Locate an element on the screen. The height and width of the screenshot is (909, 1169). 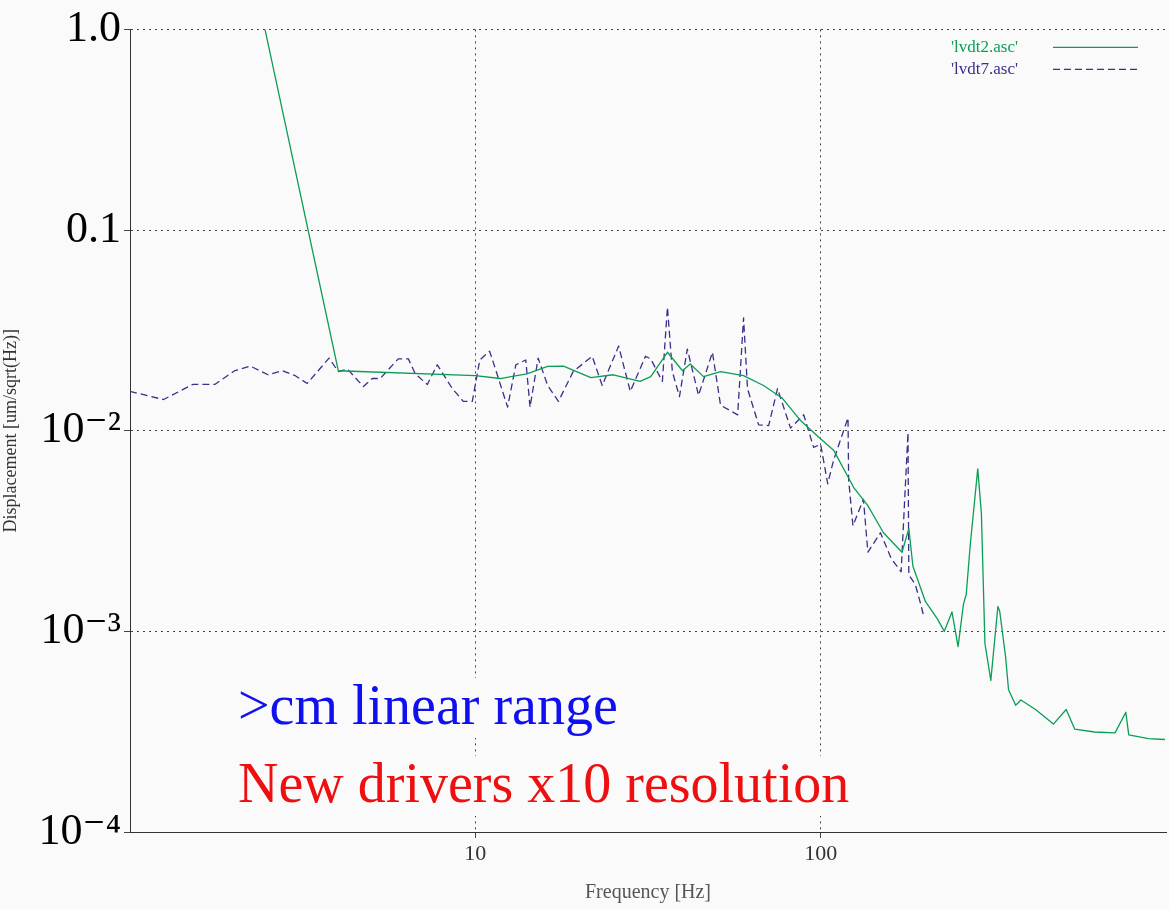
legend-label: 'lvdt2.asc' is located at coordinates (984, 46).